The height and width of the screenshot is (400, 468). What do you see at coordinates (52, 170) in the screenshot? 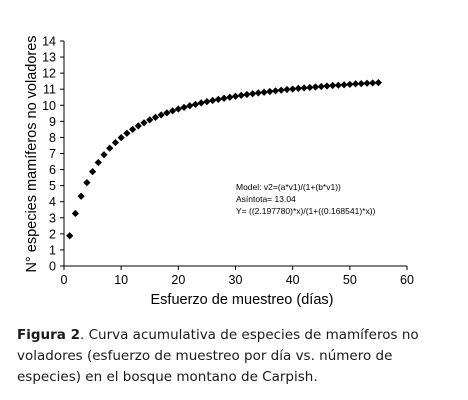
I see `y-tick-label: 6` at bounding box center [52, 170].